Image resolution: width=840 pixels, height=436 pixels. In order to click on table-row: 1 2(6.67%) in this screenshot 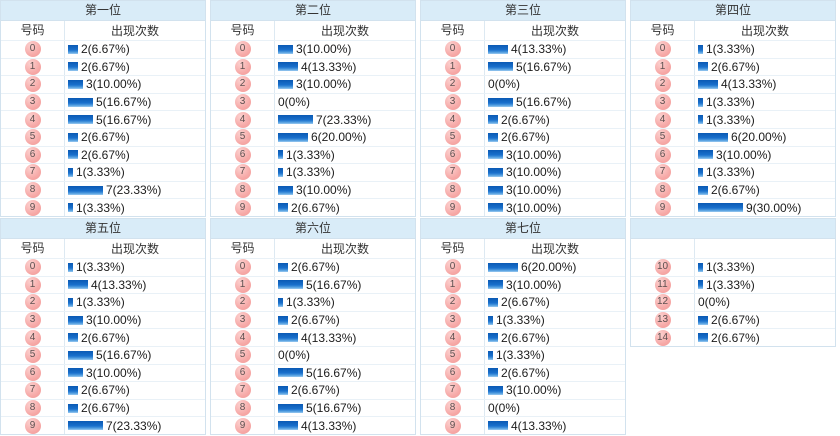, I will do `click(733, 66)`.